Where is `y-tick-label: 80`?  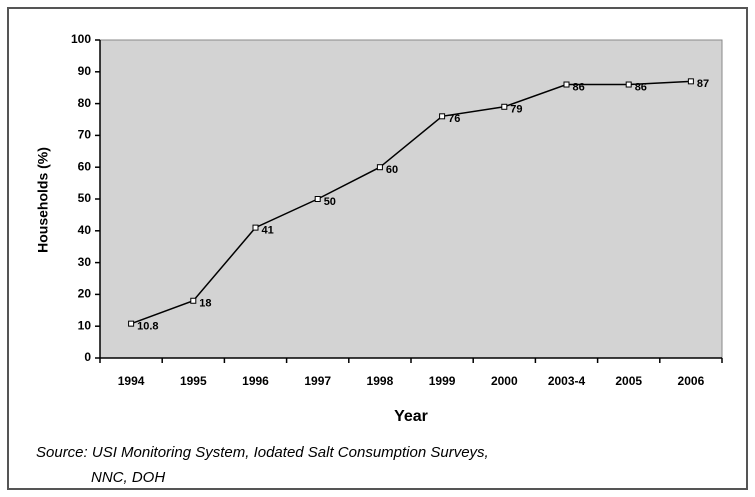 y-tick-label: 80 is located at coordinates (85, 103).